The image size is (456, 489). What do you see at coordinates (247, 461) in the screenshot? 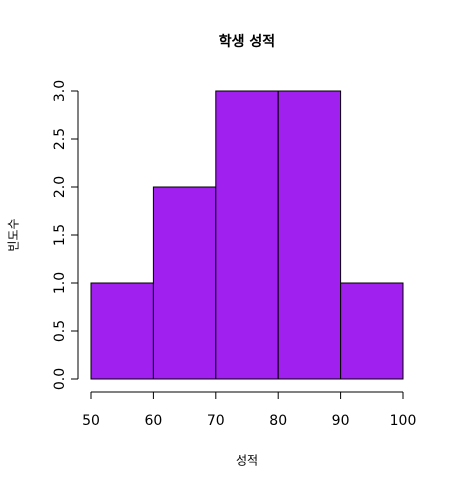
I see `x-axis-label: 성적` at bounding box center [247, 461].